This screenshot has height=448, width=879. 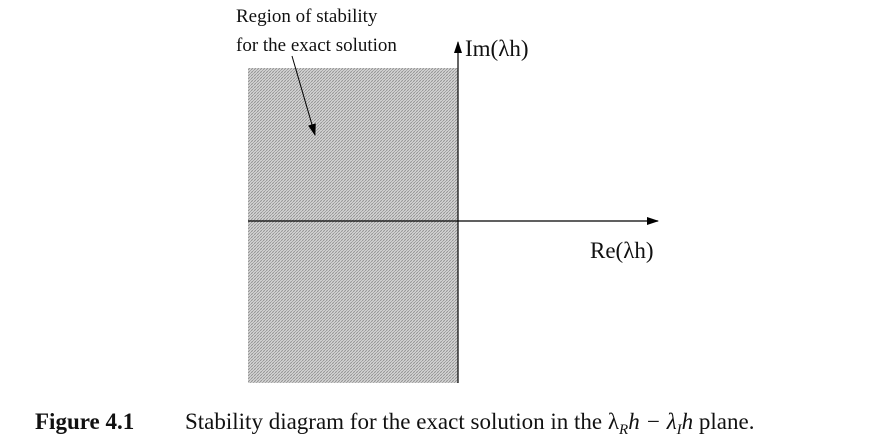 What do you see at coordinates (679, 430) in the screenshot?
I see `caption-math-sub: I` at bounding box center [679, 430].